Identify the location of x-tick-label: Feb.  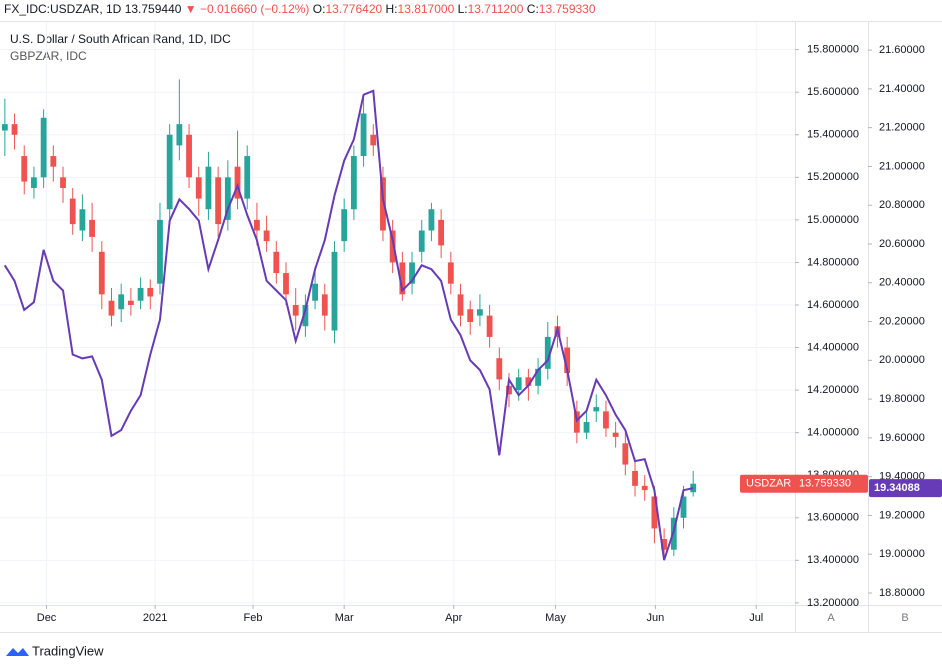
(253, 618).